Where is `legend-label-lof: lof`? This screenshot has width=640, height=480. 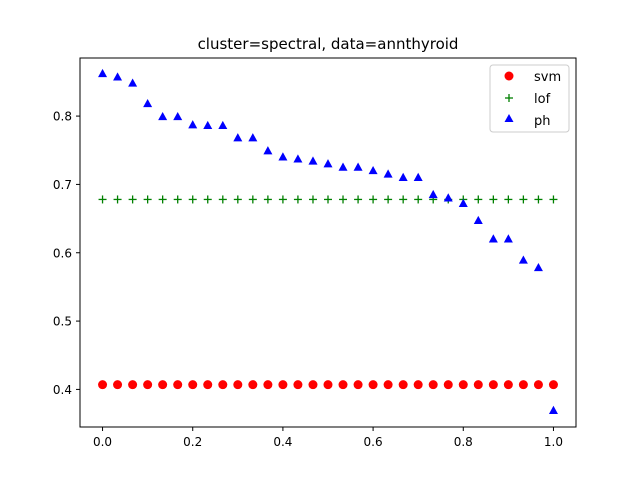
legend-label-lof: lof is located at coordinates (542, 99).